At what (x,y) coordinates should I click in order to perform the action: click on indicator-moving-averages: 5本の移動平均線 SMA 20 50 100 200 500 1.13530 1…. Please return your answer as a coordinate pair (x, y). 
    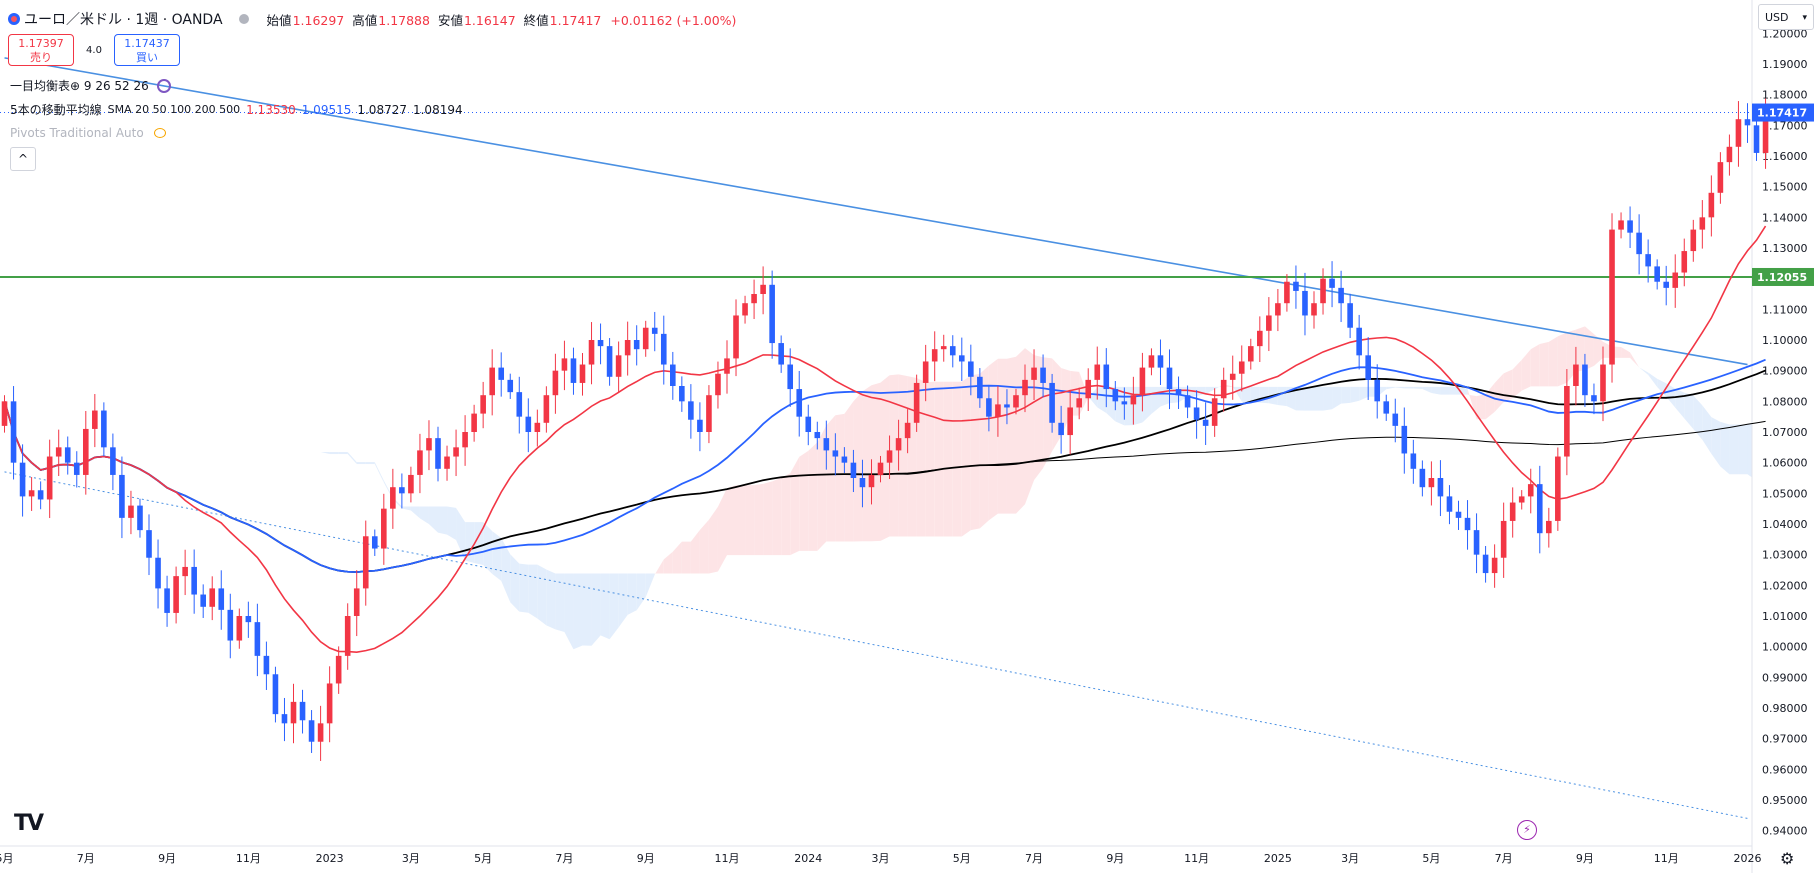
    Looking at the image, I should click on (236, 109).